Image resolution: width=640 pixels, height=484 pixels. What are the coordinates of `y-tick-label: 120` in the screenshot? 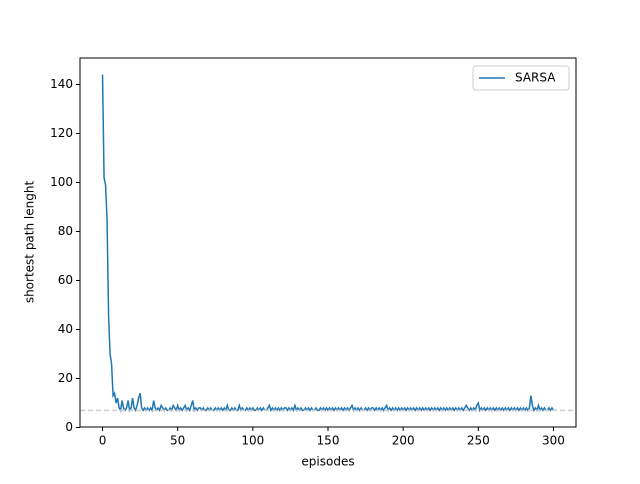 It's located at (61, 133).